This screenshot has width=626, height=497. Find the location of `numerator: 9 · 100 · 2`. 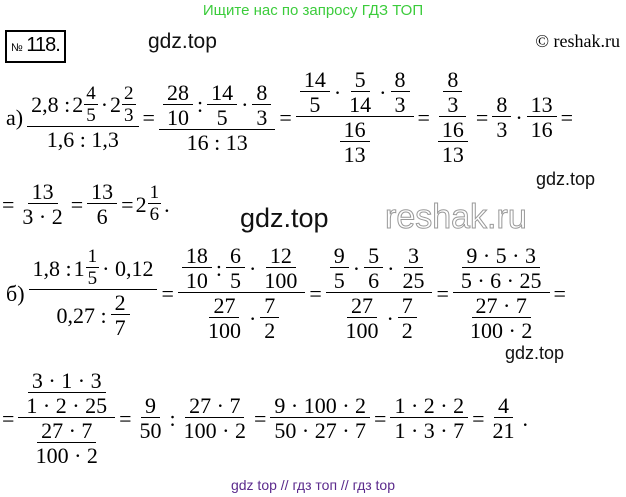

numerator: 9 · 100 · 2 is located at coordinates (320, 406).